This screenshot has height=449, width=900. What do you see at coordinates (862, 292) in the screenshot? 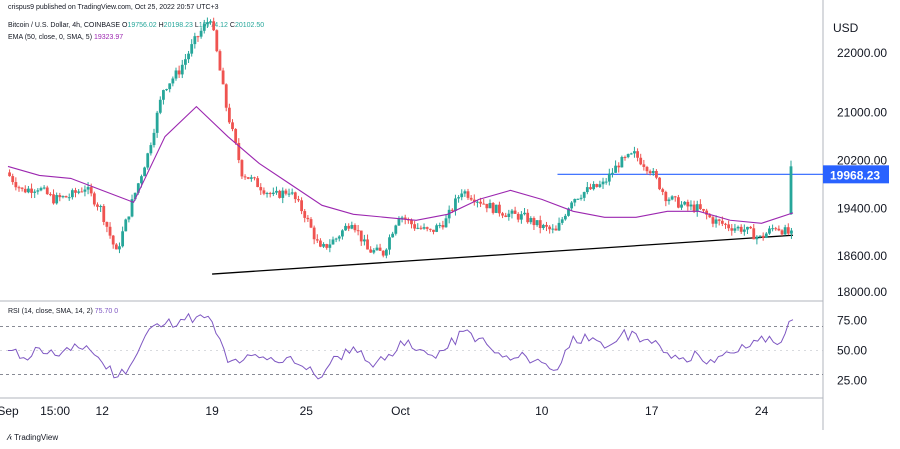
I see `price-tick-label: 18000.00` at bounding box center [862, 292].